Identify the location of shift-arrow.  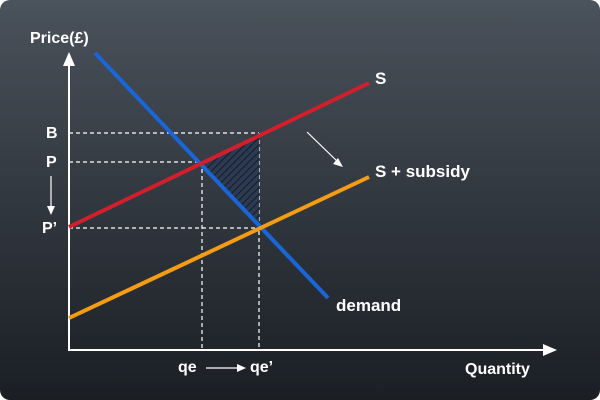
(323, 147).